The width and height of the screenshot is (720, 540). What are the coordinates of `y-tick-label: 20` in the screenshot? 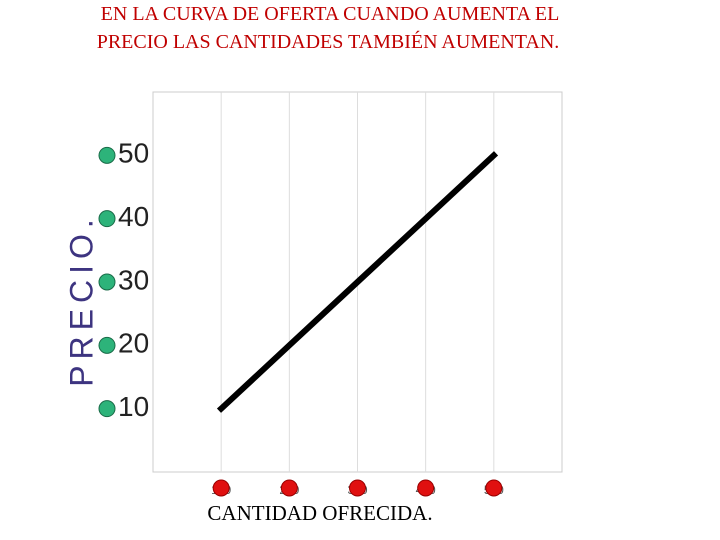 It's located at (133, 343).